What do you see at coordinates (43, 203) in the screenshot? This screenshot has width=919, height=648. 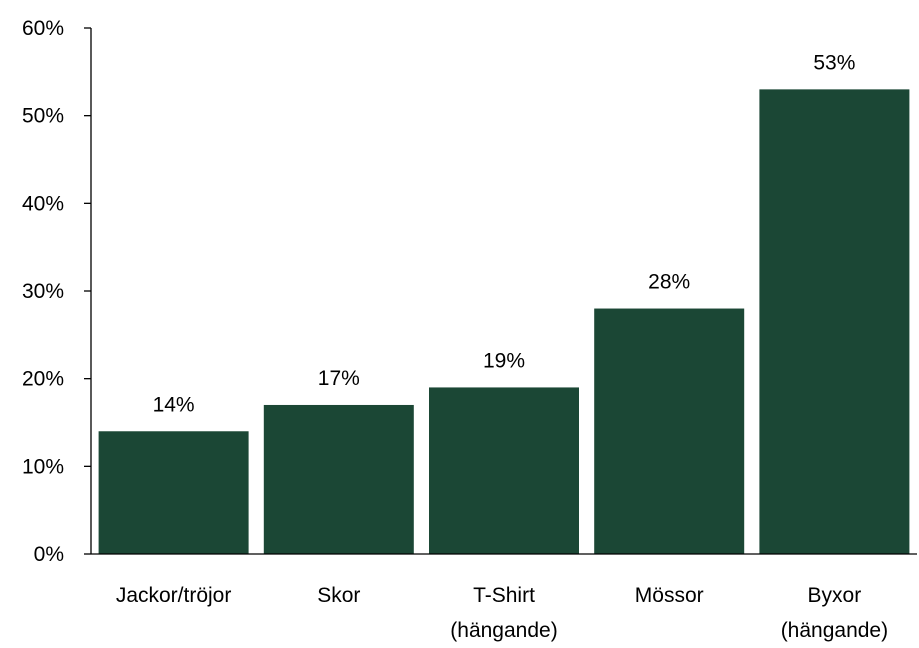 I see `y-tick-label: 40%` at bounding box center [43, 203].